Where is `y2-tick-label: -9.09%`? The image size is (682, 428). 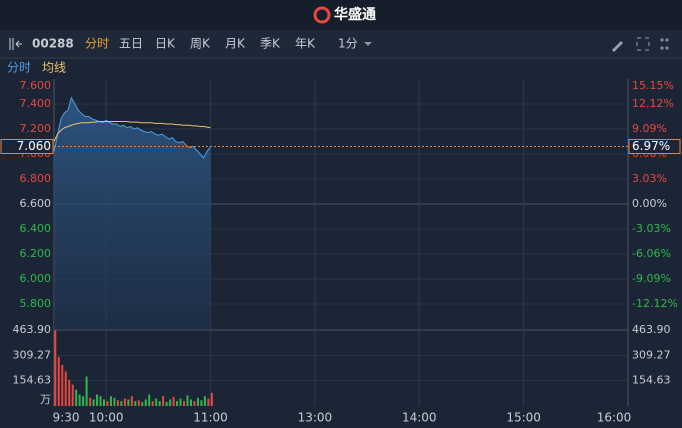
y2-tick-label: -9.09% is located at coordinates (651, 278).